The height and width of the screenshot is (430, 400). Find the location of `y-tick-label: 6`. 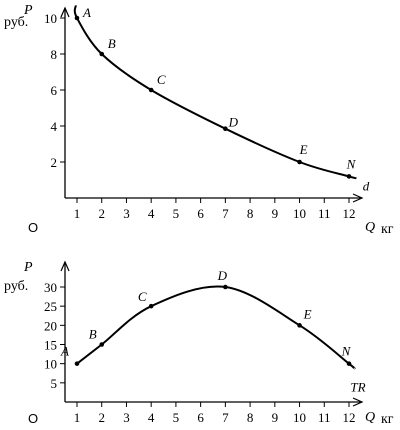

y-tick-label: 6 is located at coordinates (54, 90).